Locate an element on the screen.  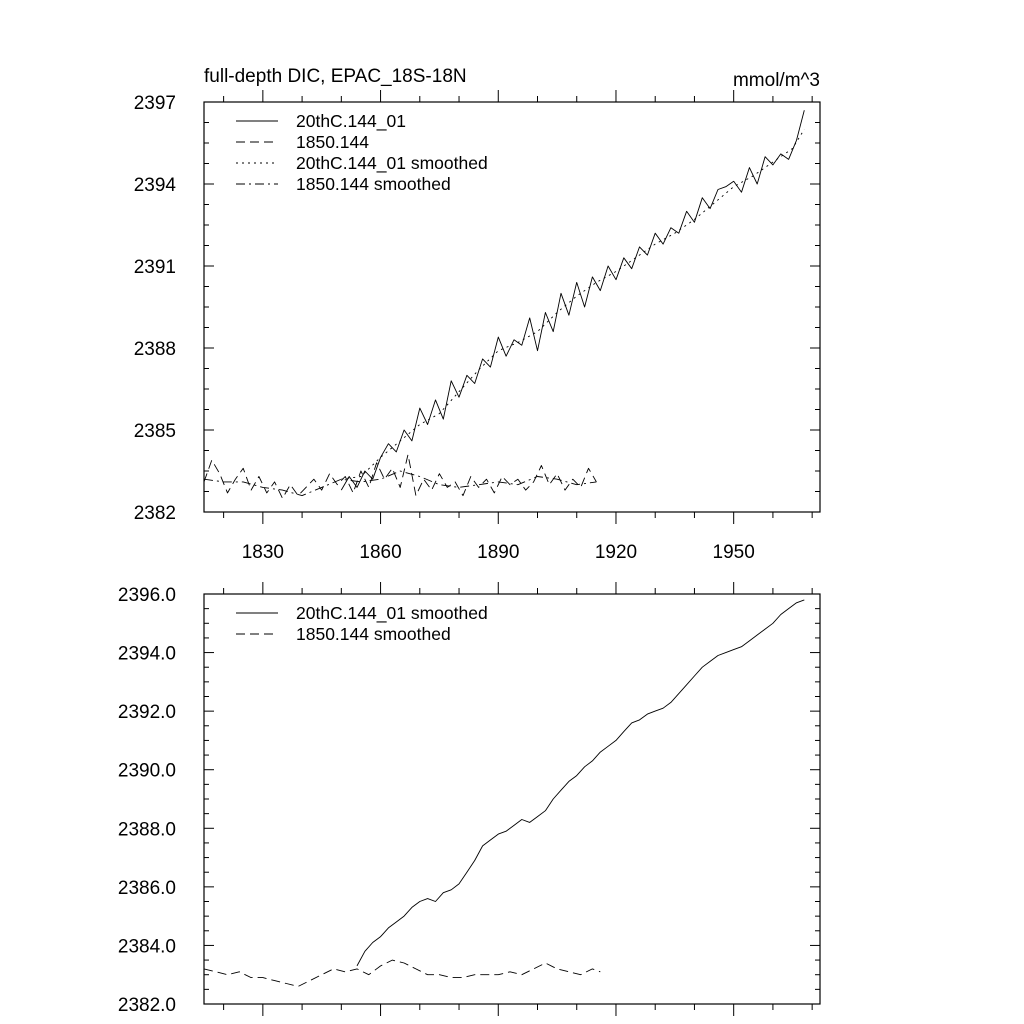
legend-label: 1850.144 is located at coordinates (332, 142).